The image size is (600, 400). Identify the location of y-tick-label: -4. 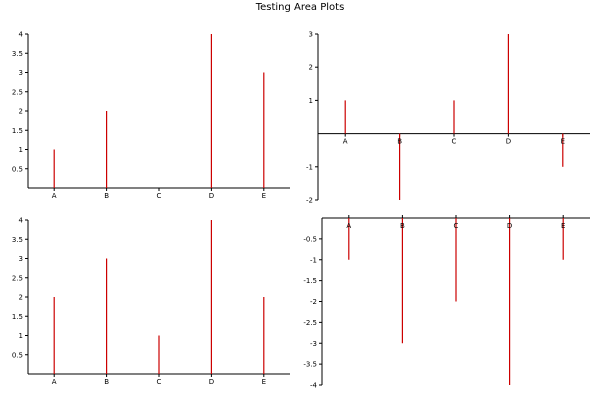
(314, 386).